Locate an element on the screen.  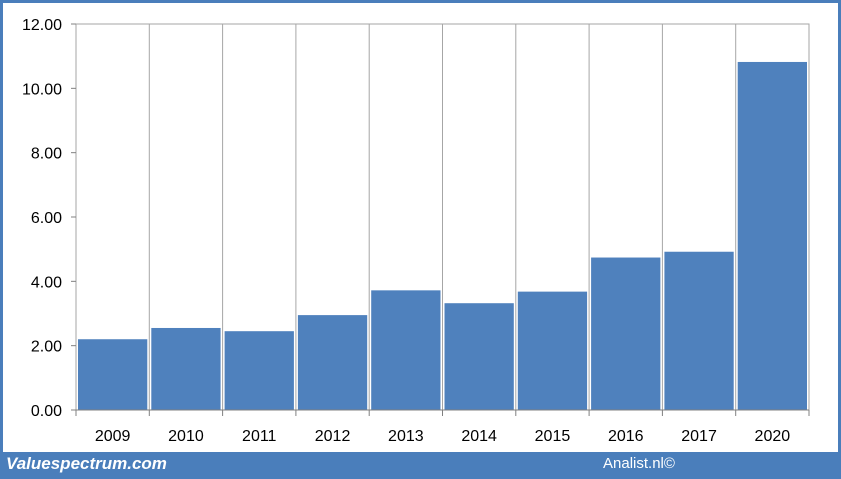
y-tick-label: 6.00 is located at coordinates (46, 218).